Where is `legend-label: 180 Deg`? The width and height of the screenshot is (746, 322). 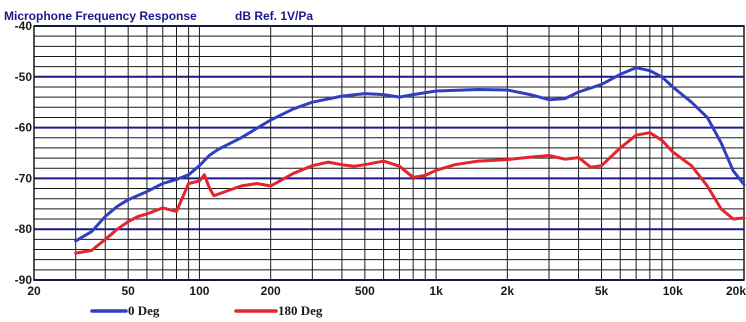 legend-label: 180 Deg is located at coordinates (300, 310).